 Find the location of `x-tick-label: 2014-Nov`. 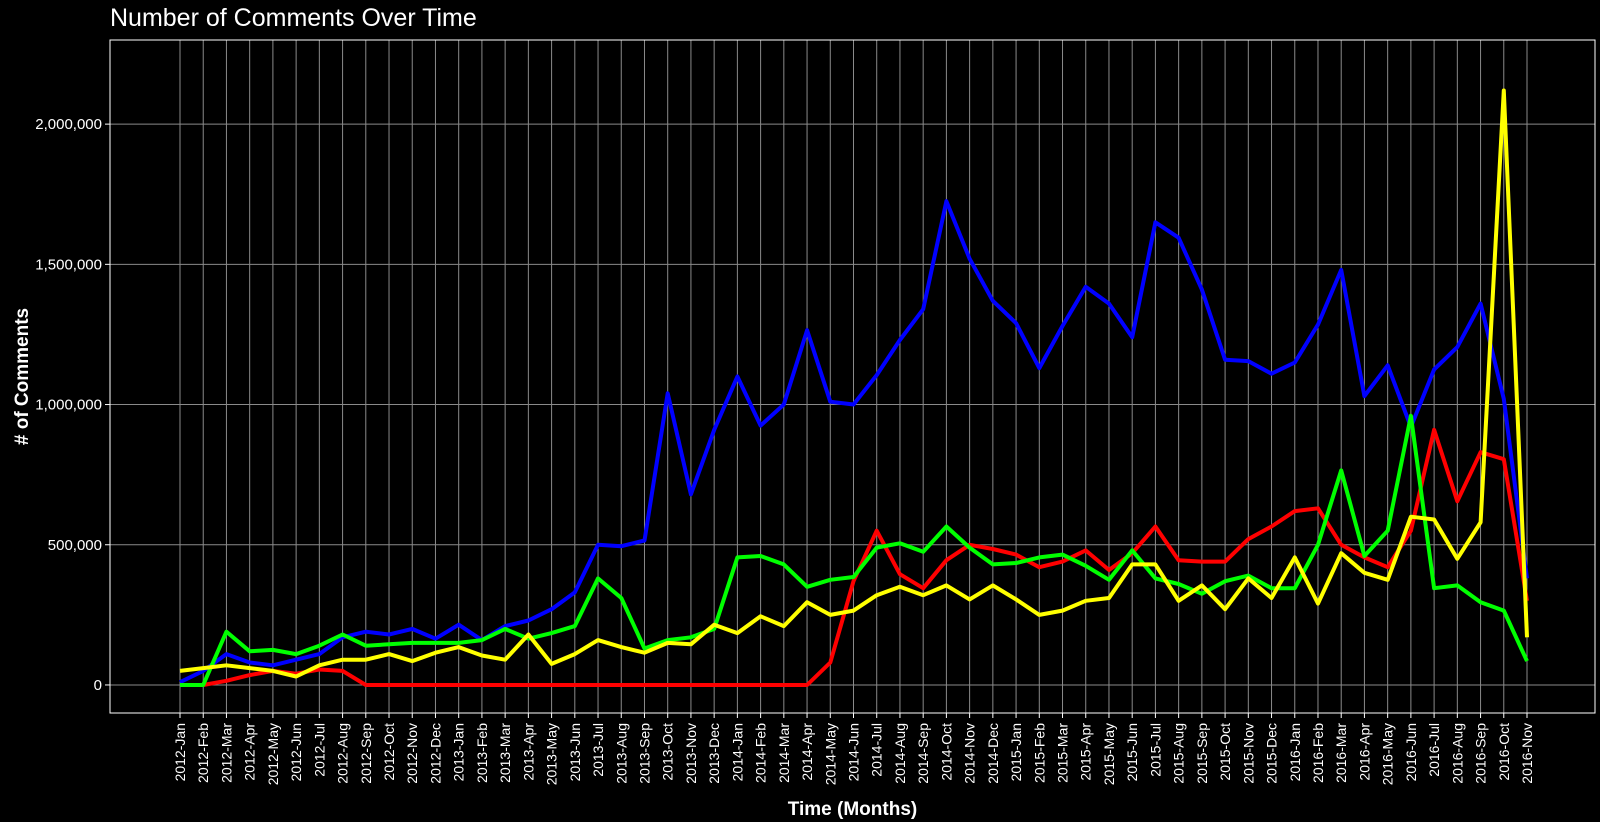

x-tick-label: 2014-Nov is located at coordinates (970, 753).